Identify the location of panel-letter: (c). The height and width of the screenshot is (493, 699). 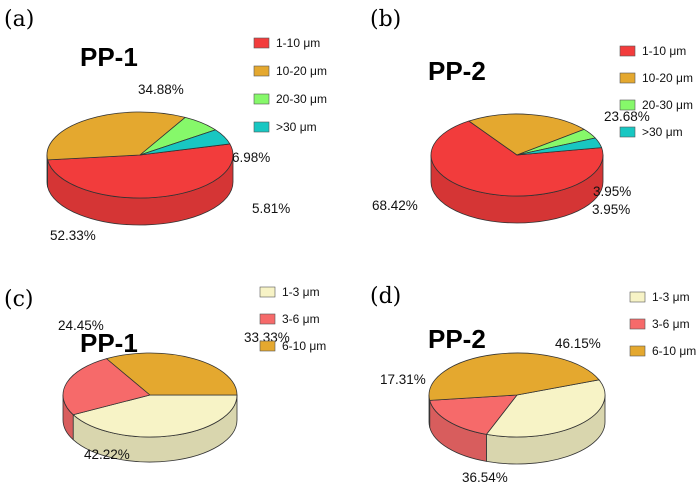
(19, 299).